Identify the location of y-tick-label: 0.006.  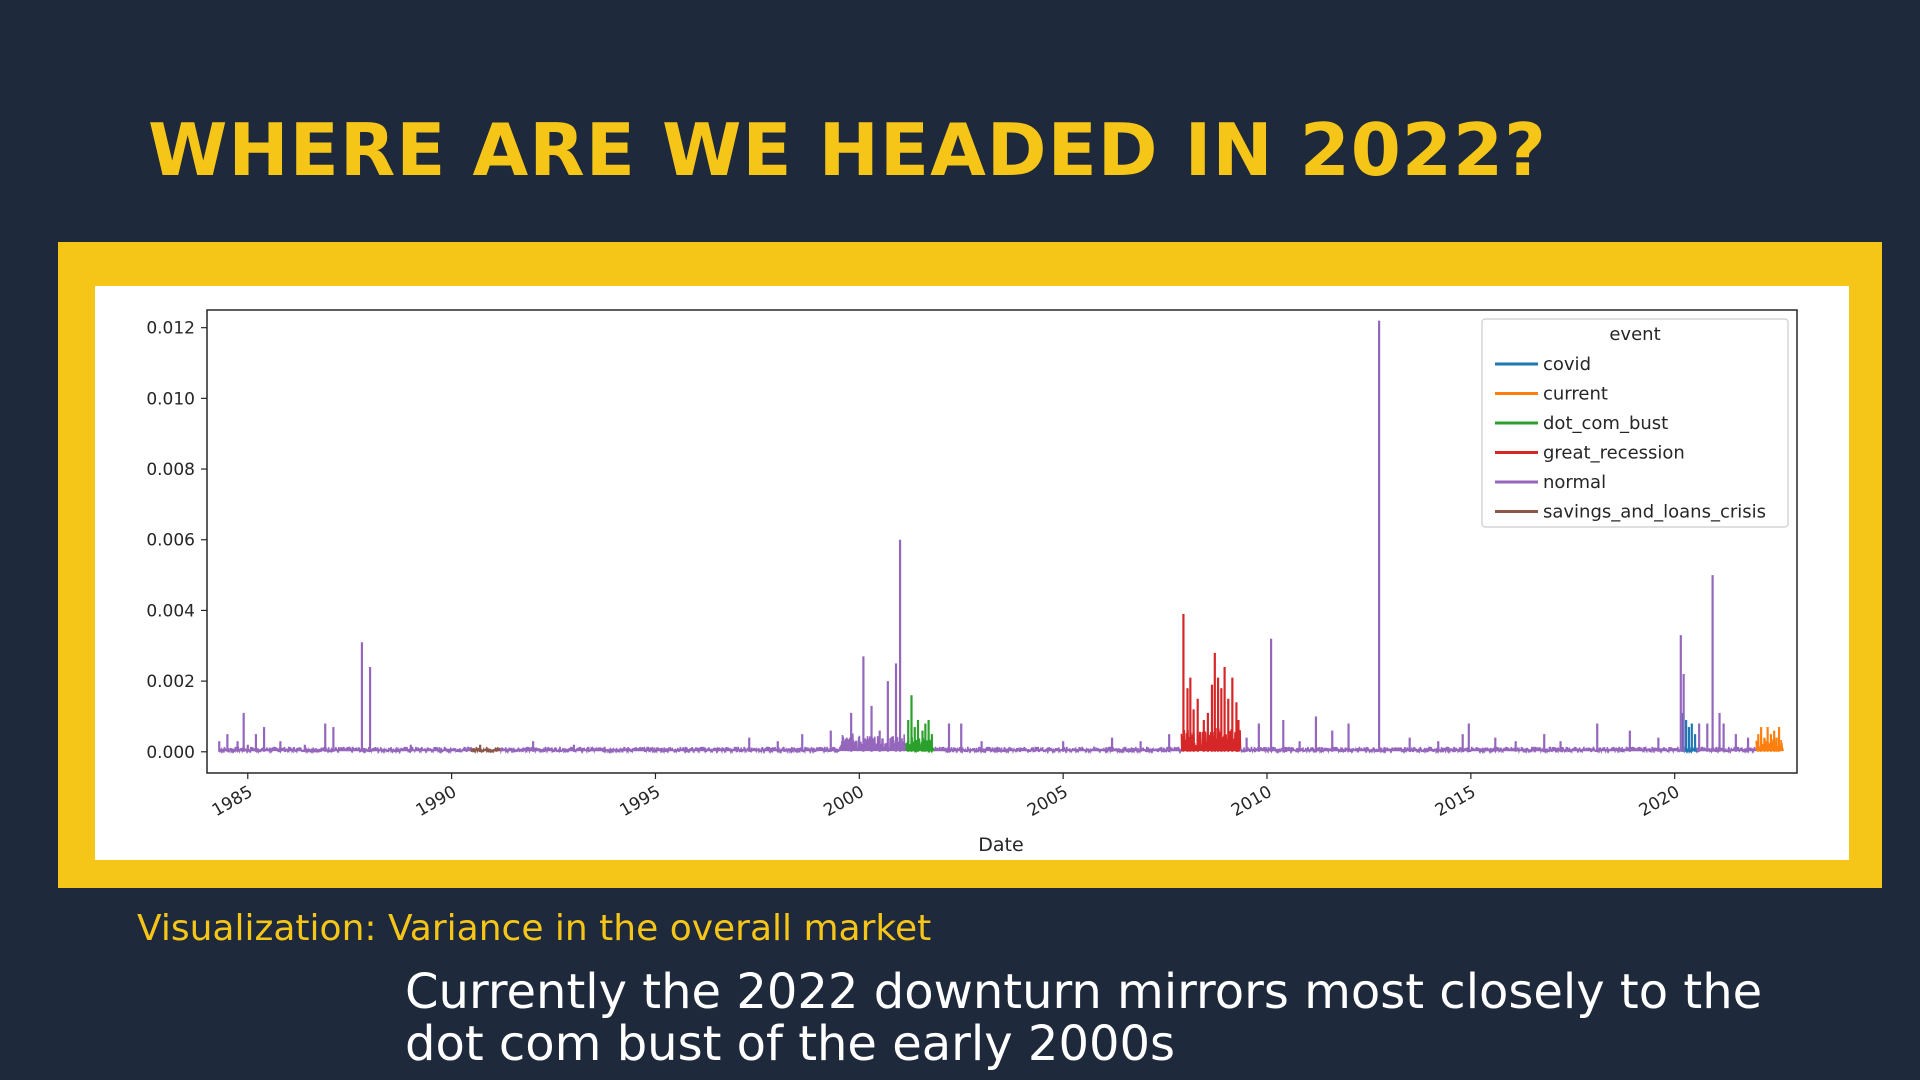
(170, 541).